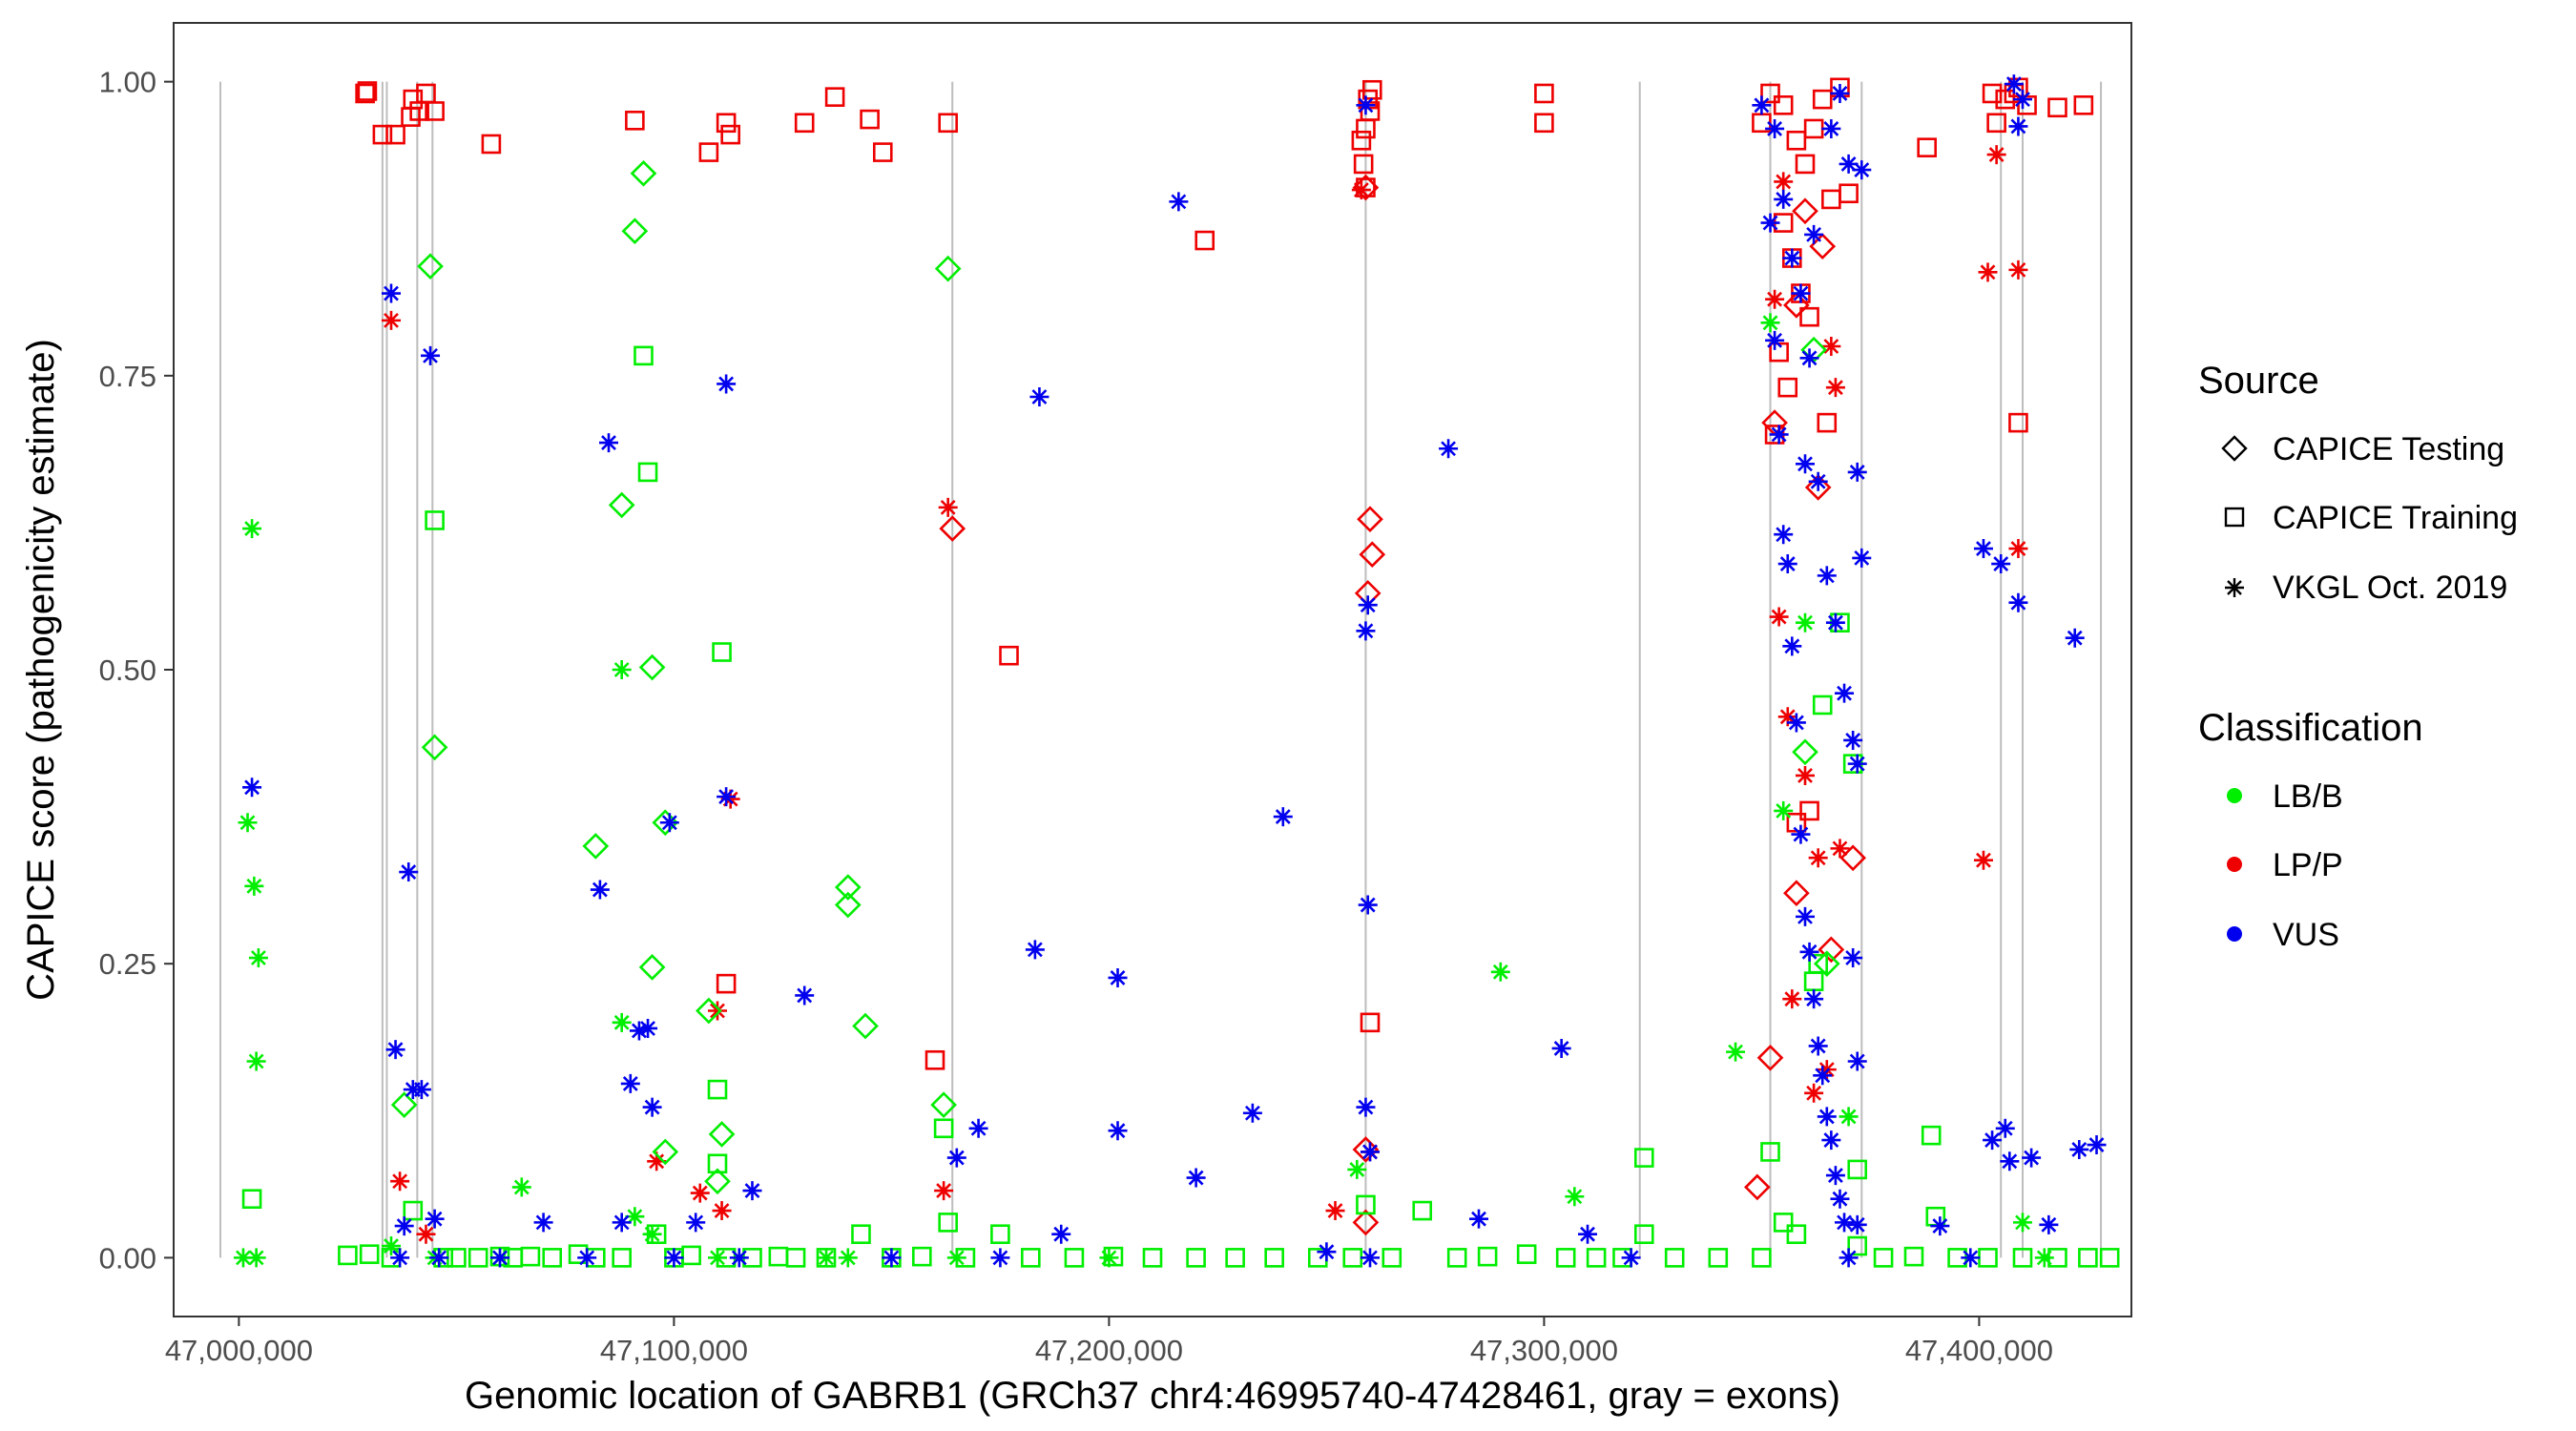 The width and height of the screenshot is (2576, 1431). I want to click on lpp-dot-icon, so click(2234, 864).